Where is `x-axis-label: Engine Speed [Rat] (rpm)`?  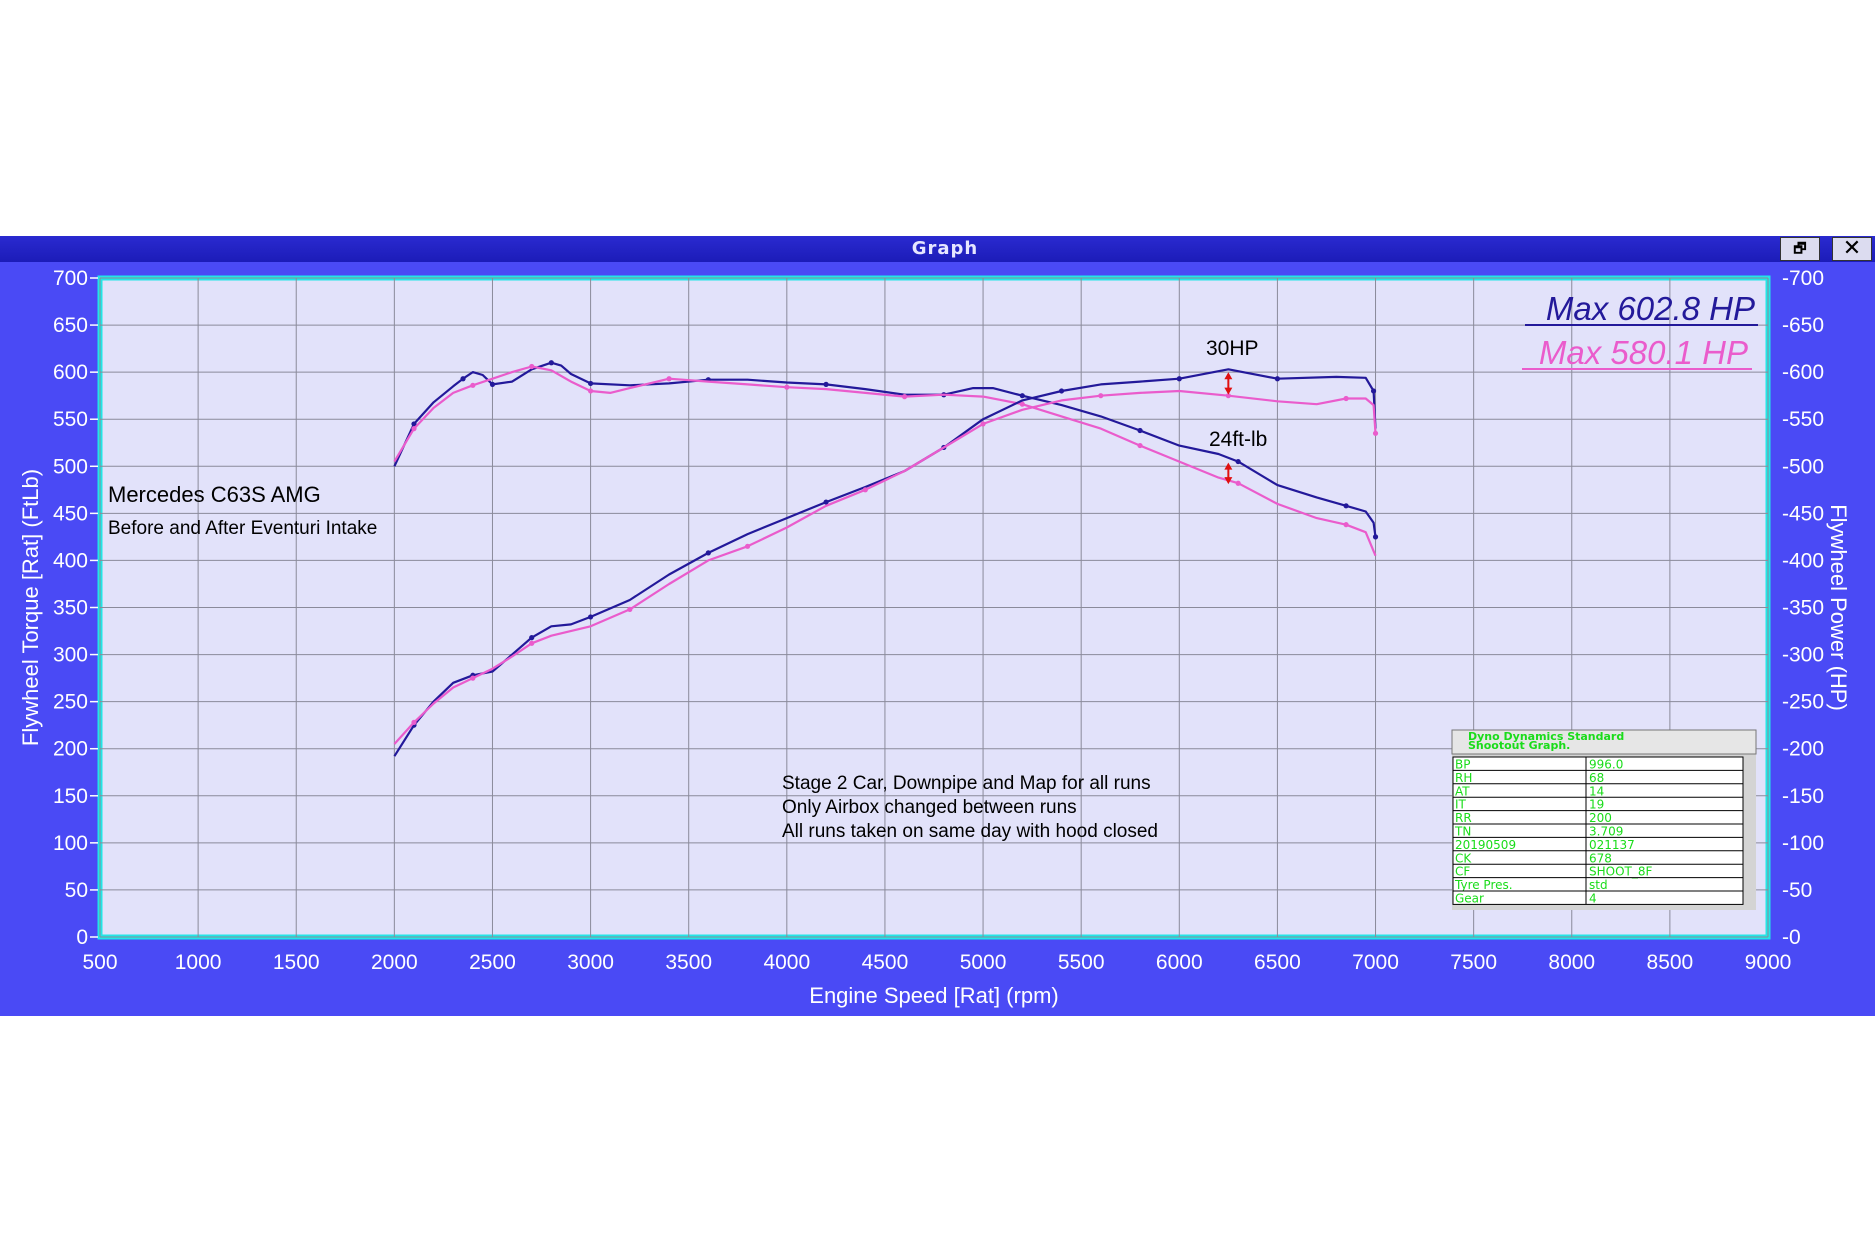
x-axis-label: Engine Speed [Rat] (rpm) is located at coordinates (933, 995).